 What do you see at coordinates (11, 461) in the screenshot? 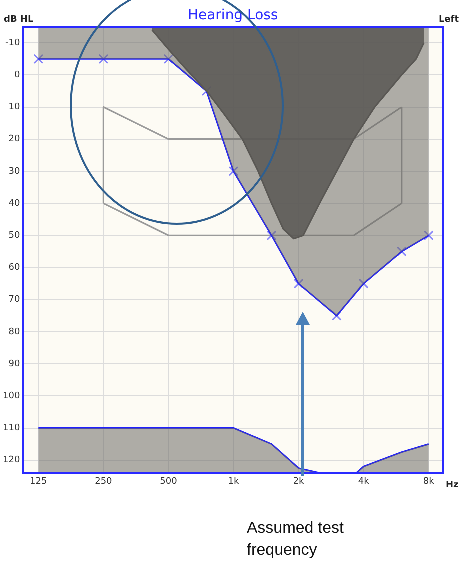
I see `y-tick-label: 120` at bounding box center [11, 461].